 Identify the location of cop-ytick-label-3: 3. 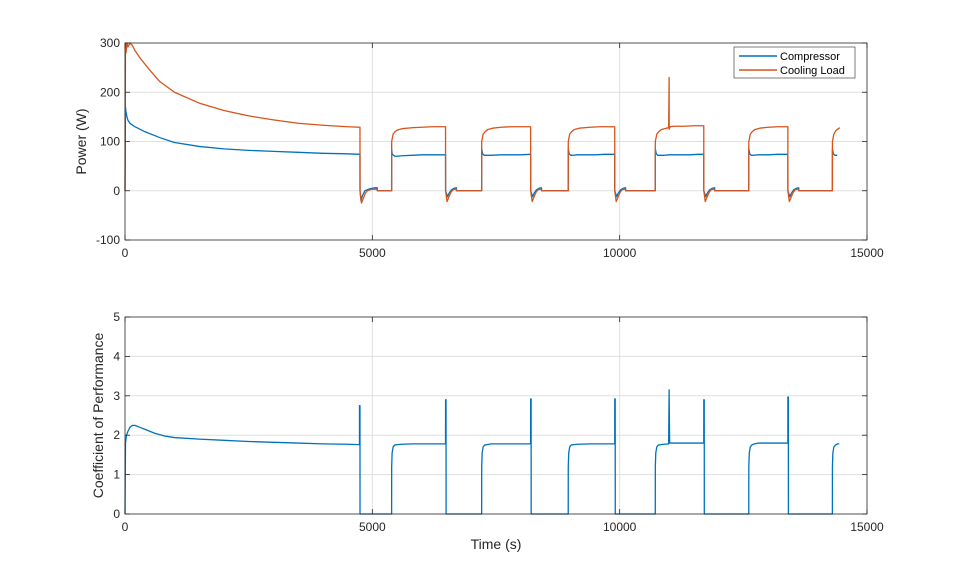
(116, 396).